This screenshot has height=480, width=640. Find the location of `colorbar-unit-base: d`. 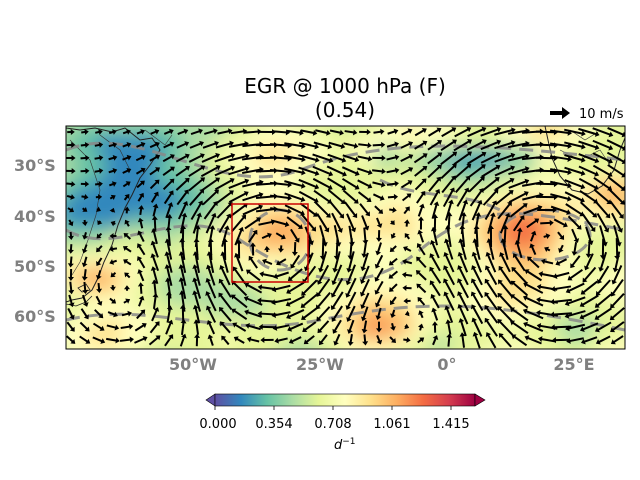

colorbar-unit-base: d is located at coordinates (338, 445).